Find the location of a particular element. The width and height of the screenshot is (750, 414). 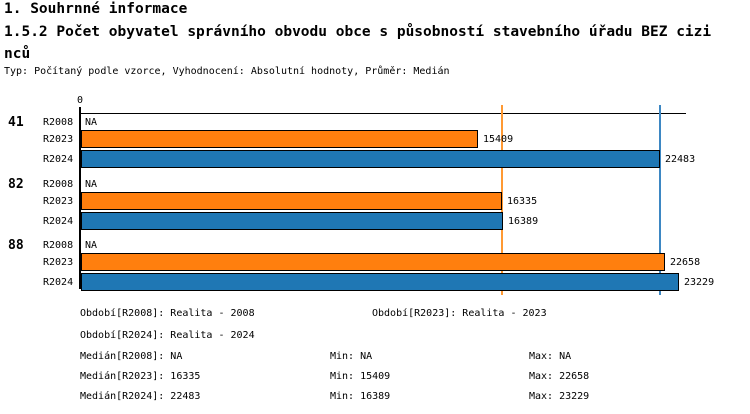

bar-41-R2024 is located at coordinates (370, 159).